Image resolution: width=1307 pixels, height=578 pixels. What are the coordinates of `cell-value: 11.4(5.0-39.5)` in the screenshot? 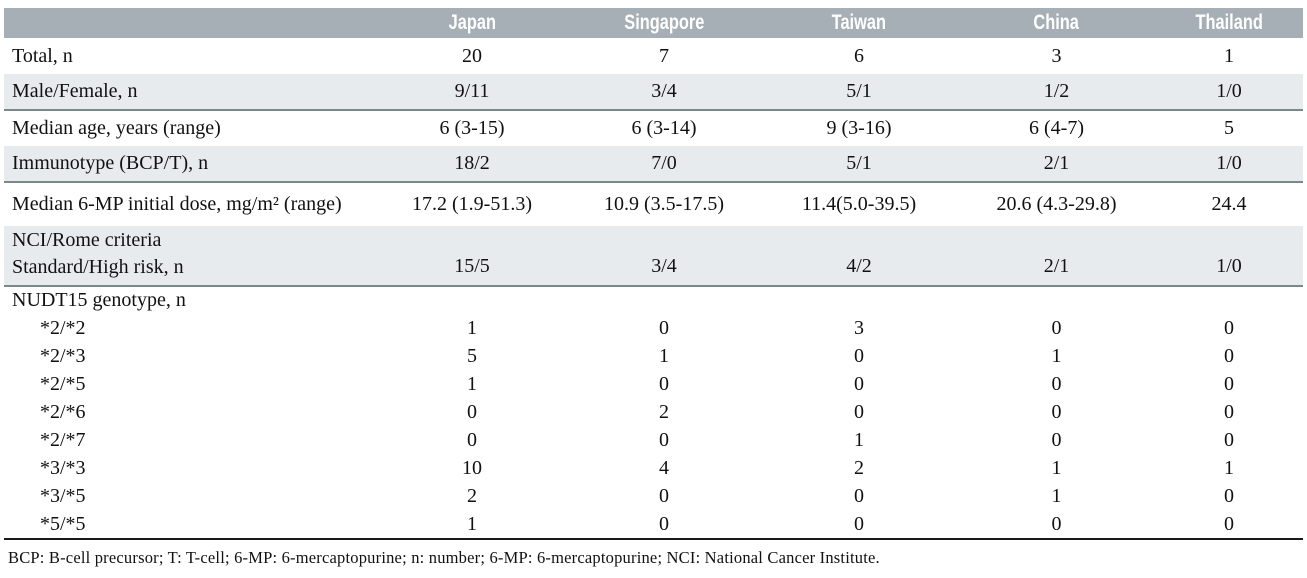 It's located at (859, 204).